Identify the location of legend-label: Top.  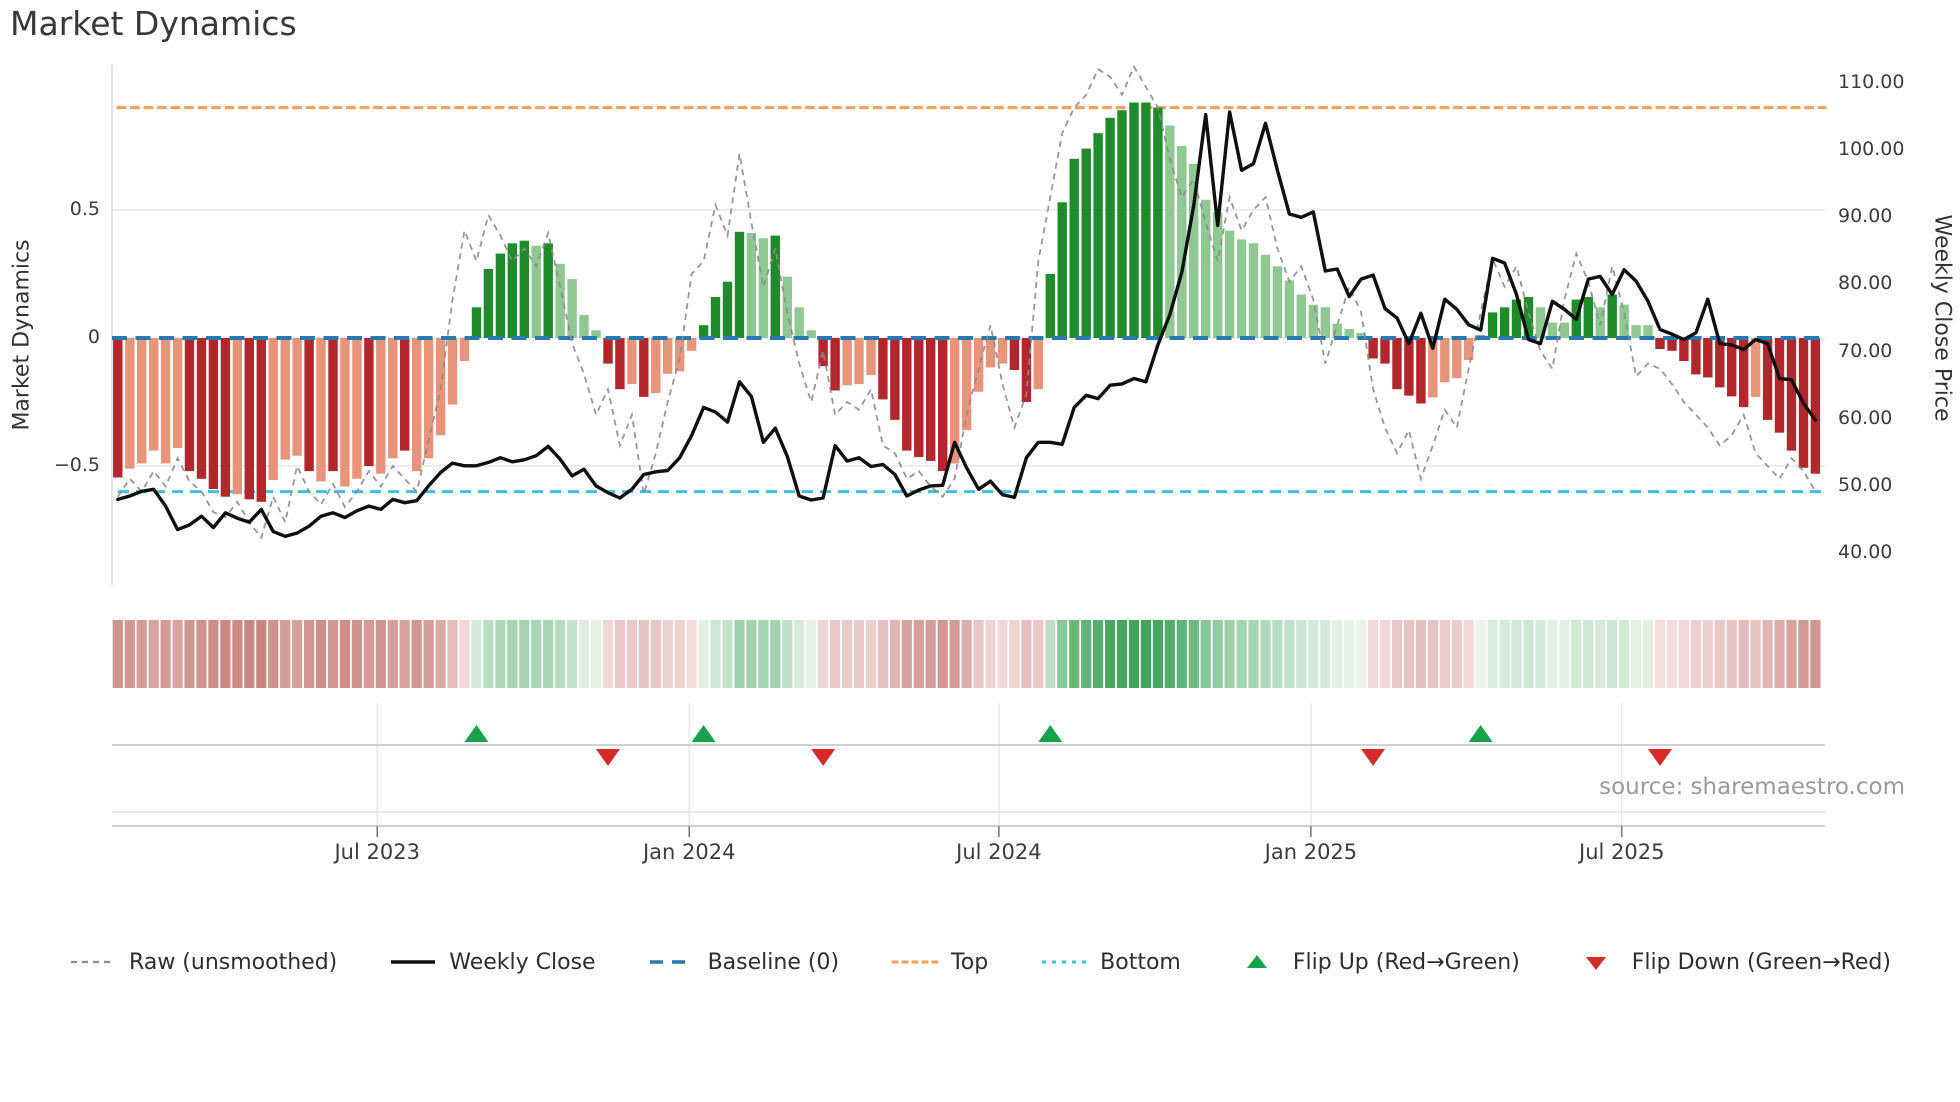
(970, 962).